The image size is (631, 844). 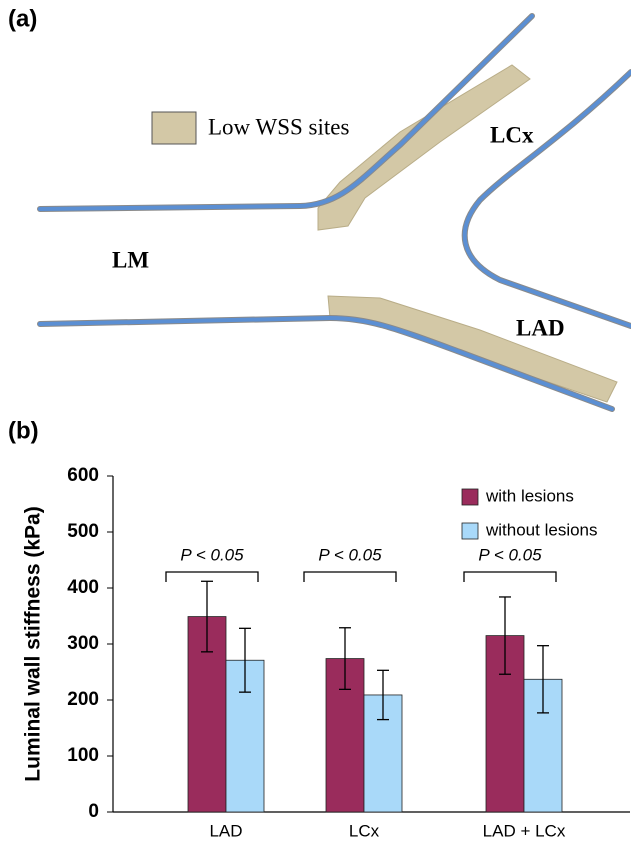 What do you see at coordinates (83, 475) in the screenshot?
I see `y-tick-label: 600` at bounding box center [83, 475].